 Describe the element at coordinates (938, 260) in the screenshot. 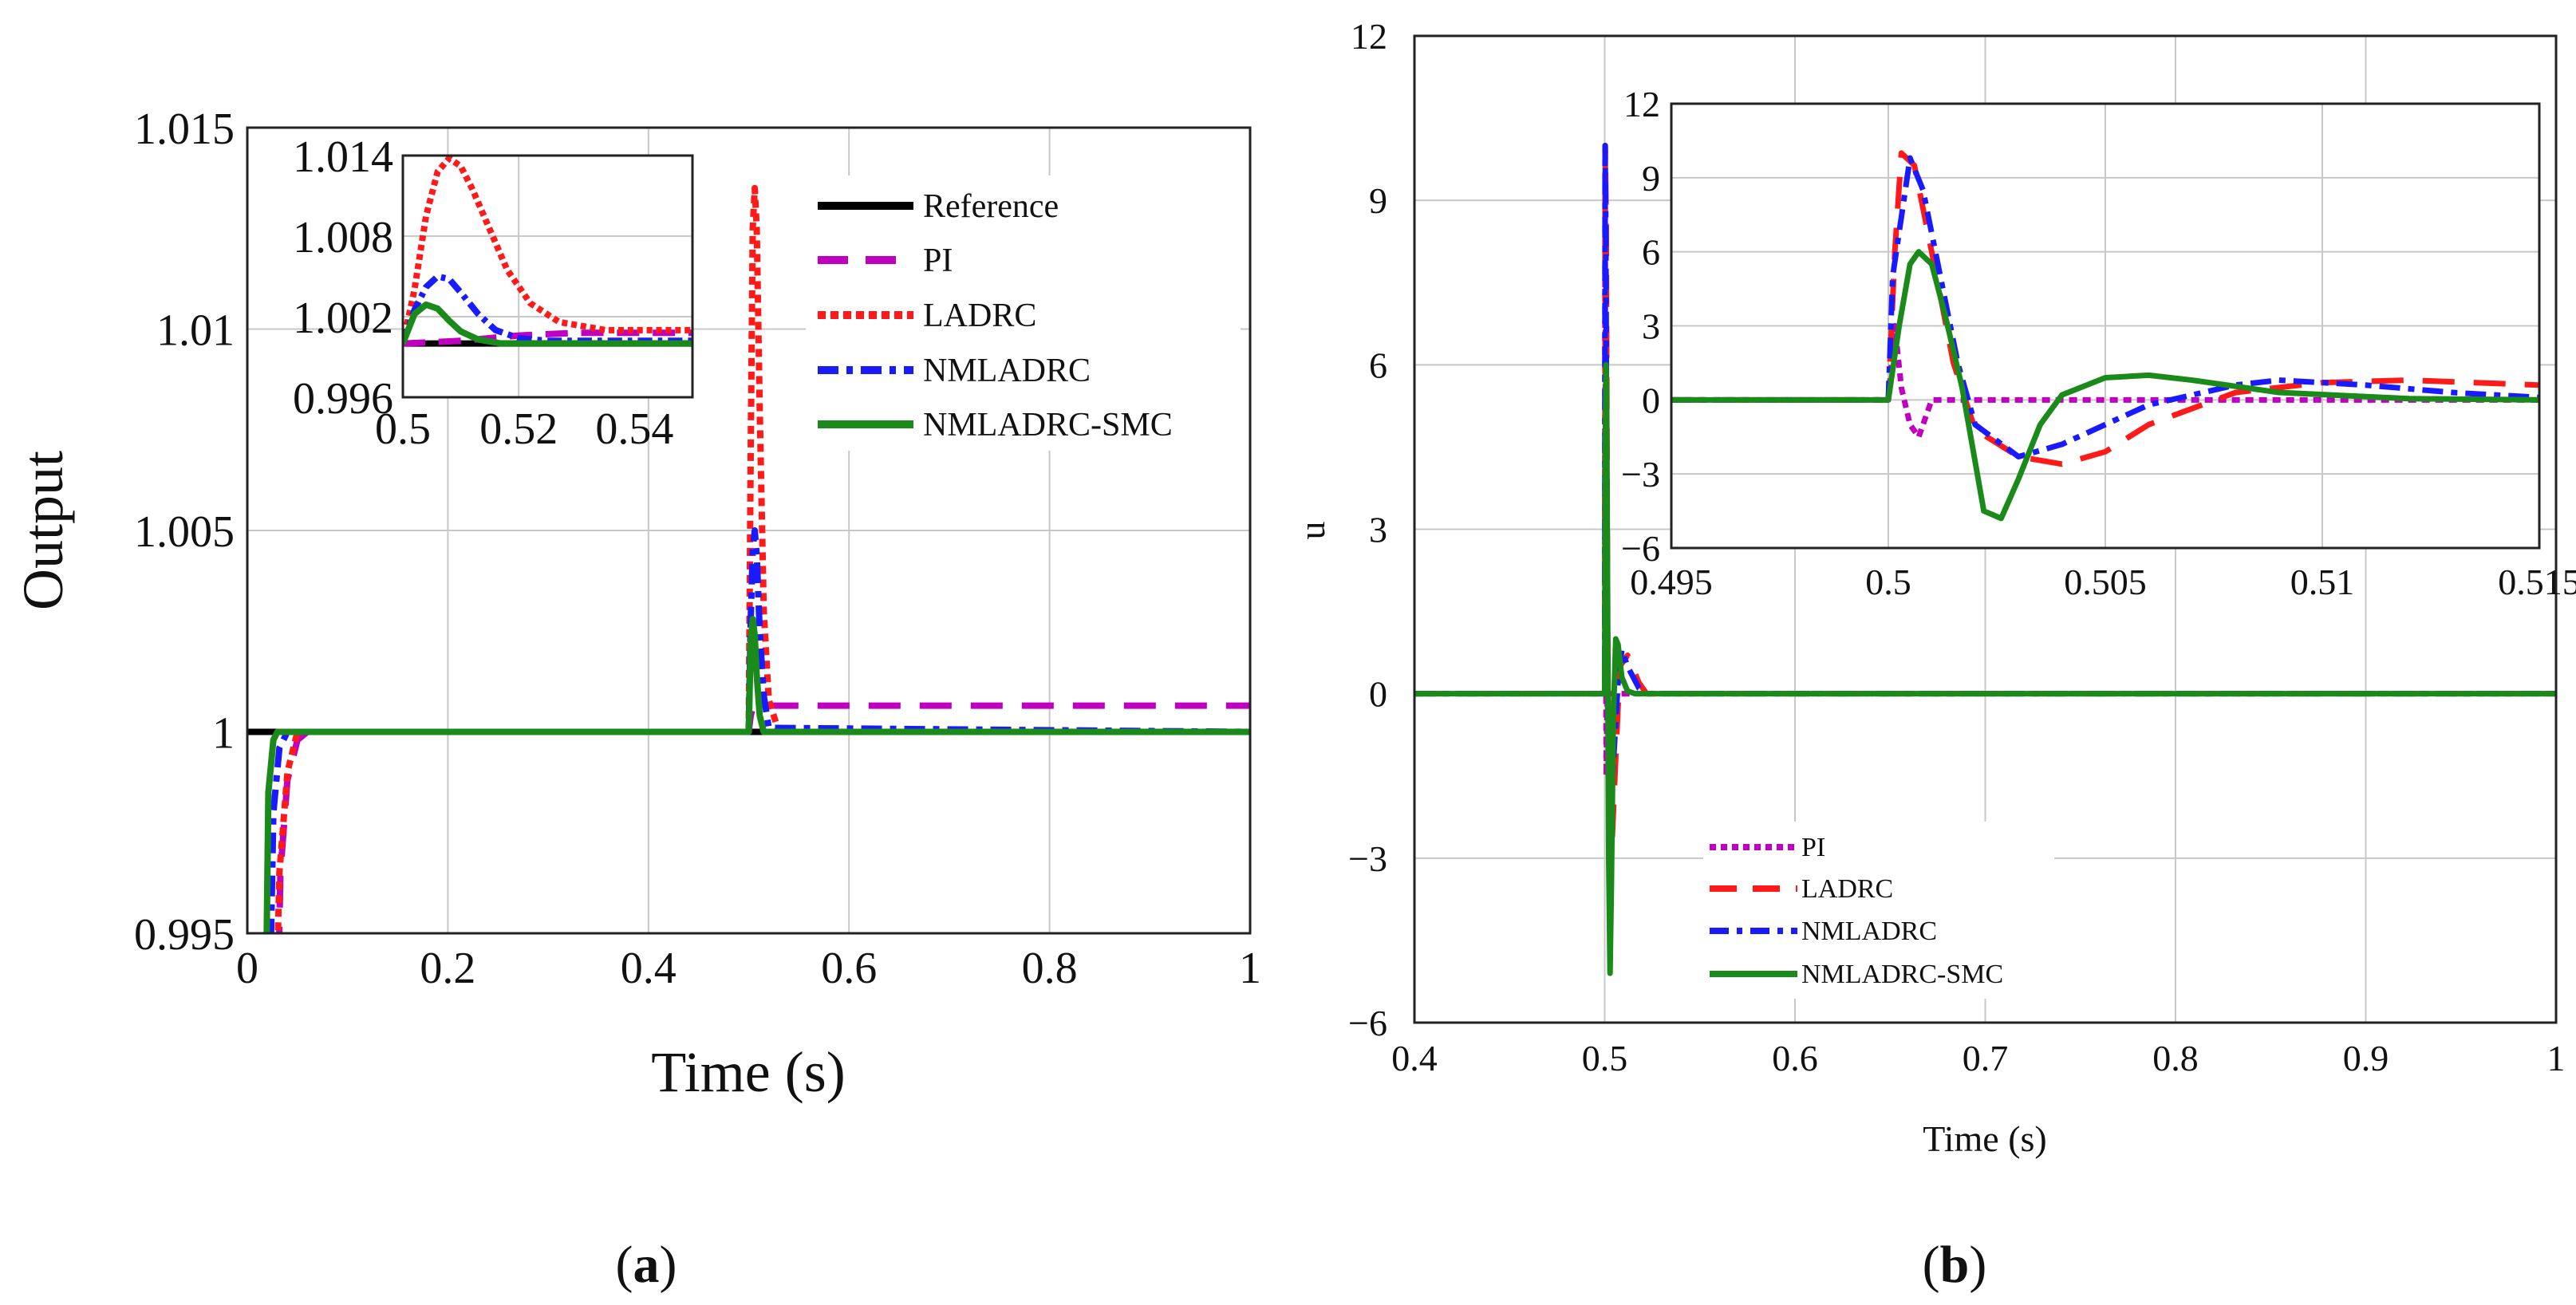

I see `a-legend-label-pi: PI` at that location.